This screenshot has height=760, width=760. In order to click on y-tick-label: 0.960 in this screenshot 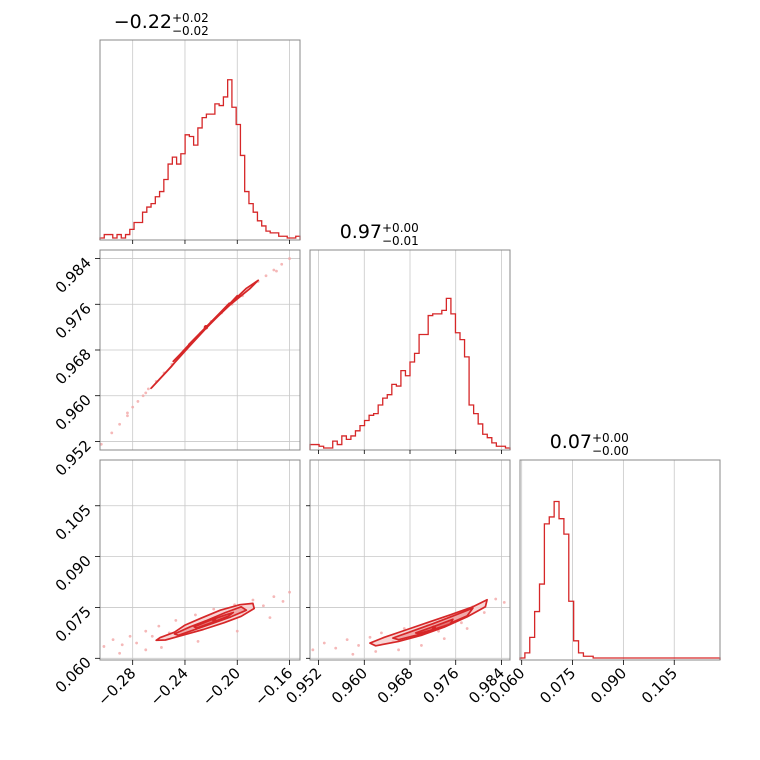, I will do `click(73, 412)`.